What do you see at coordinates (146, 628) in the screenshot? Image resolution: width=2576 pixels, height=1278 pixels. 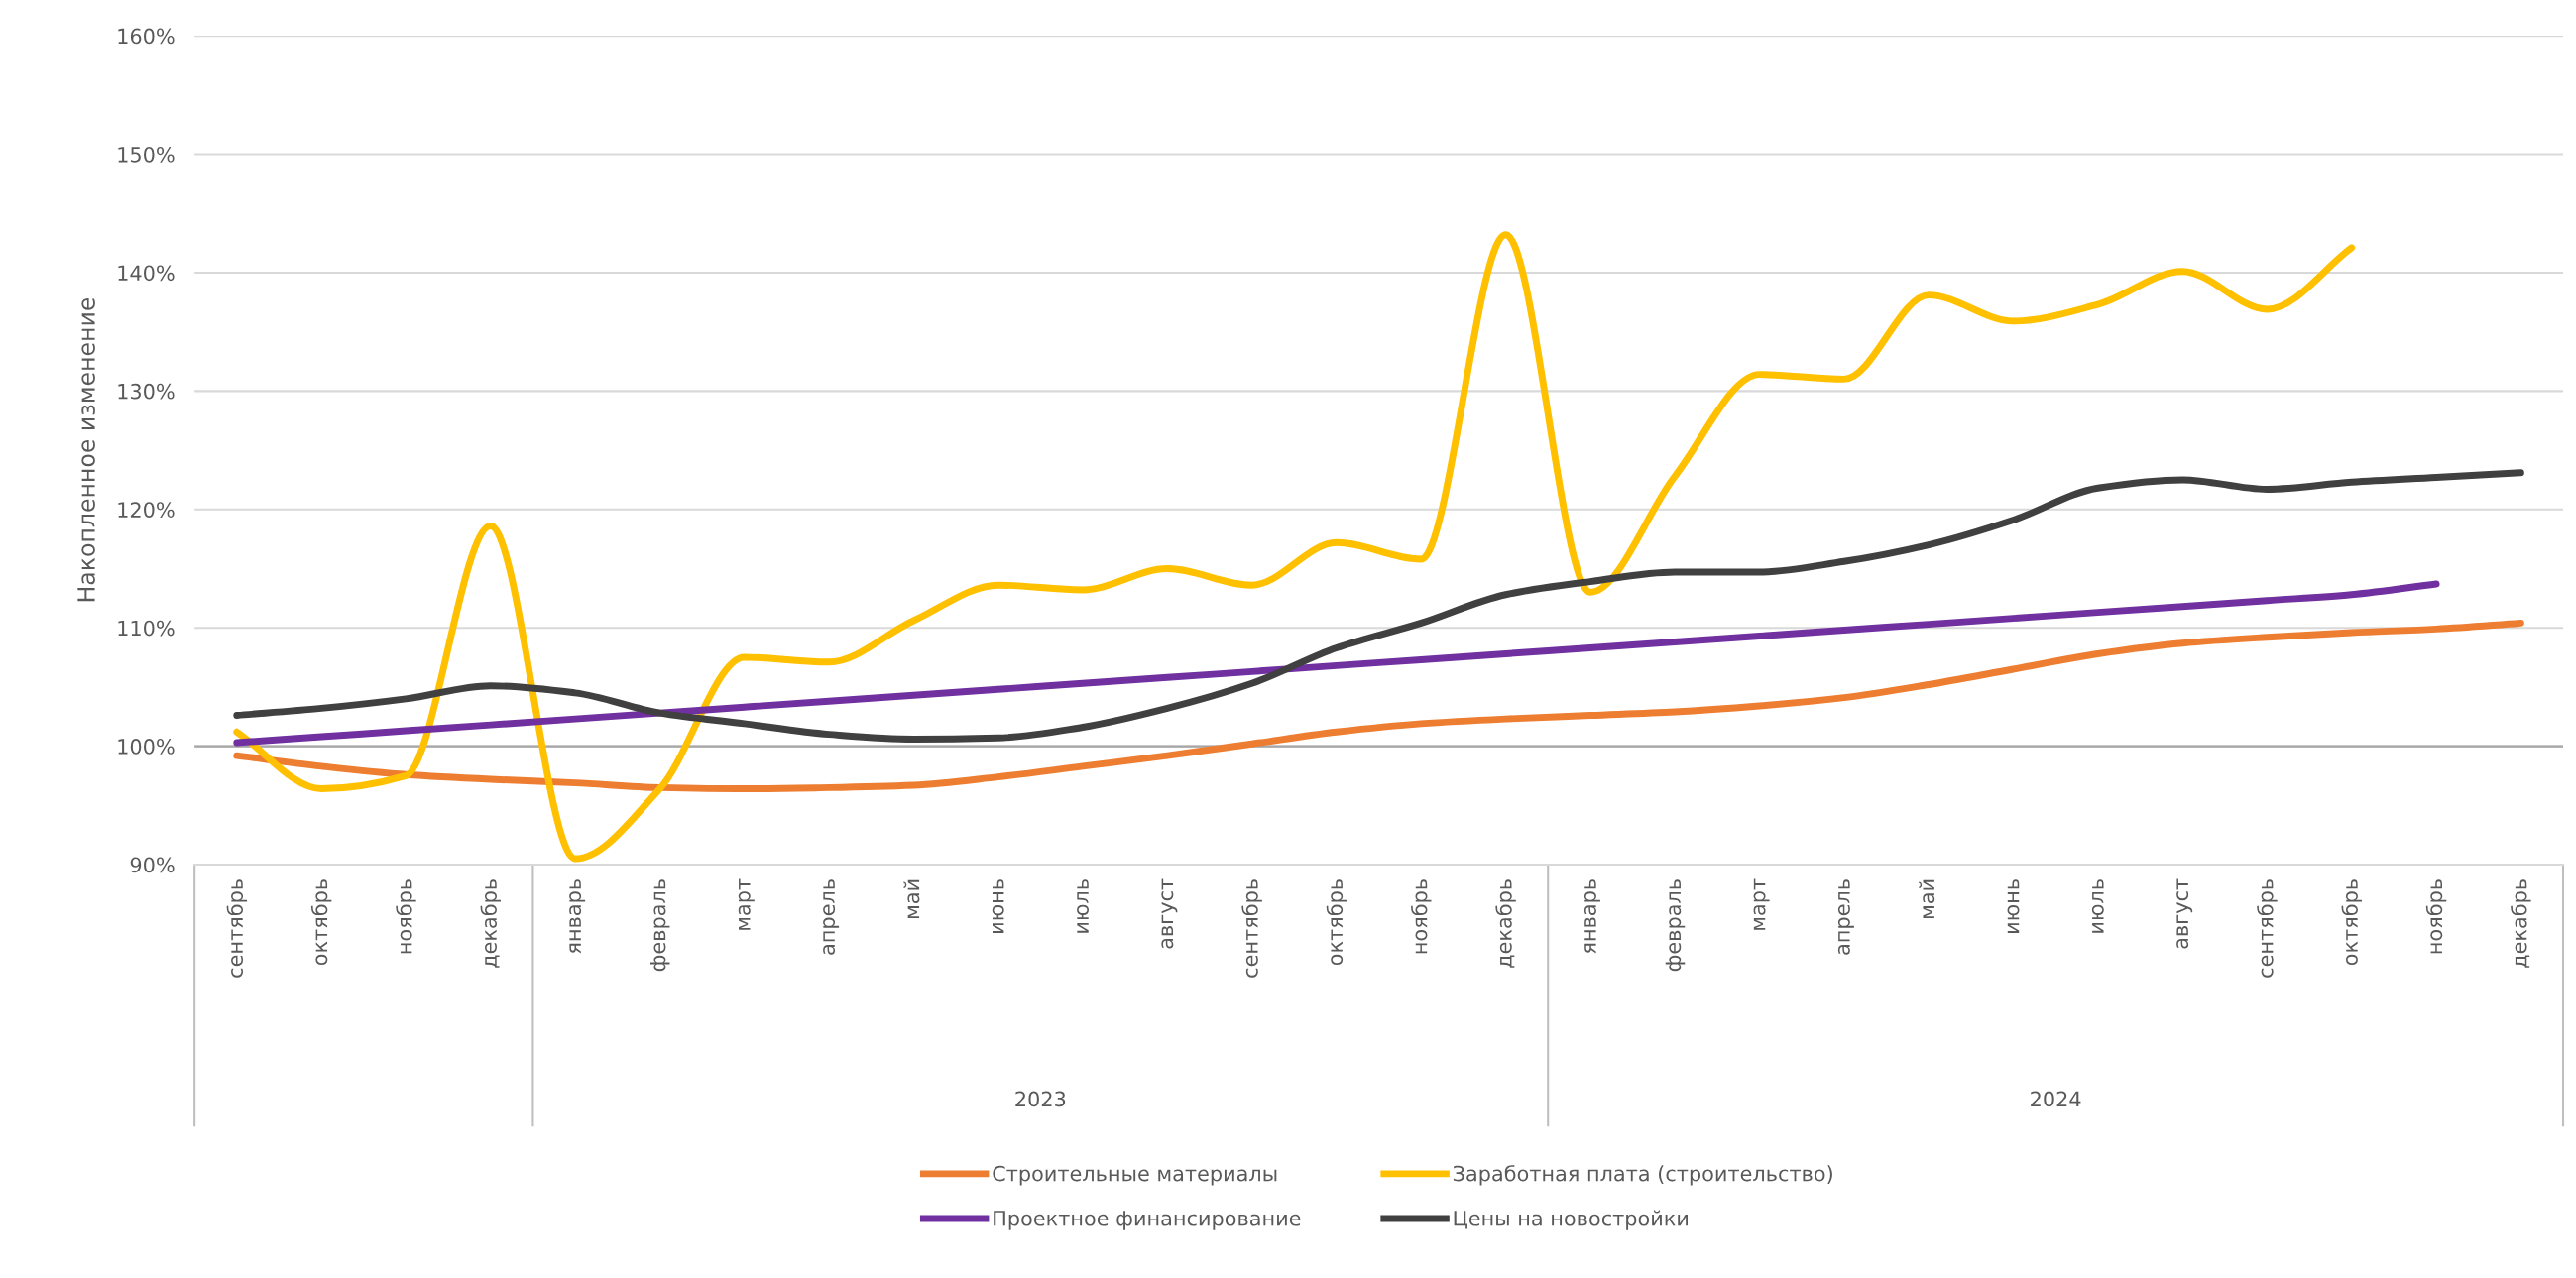 I see `y-tick-label: 110%` at bounding box center [146, 628].